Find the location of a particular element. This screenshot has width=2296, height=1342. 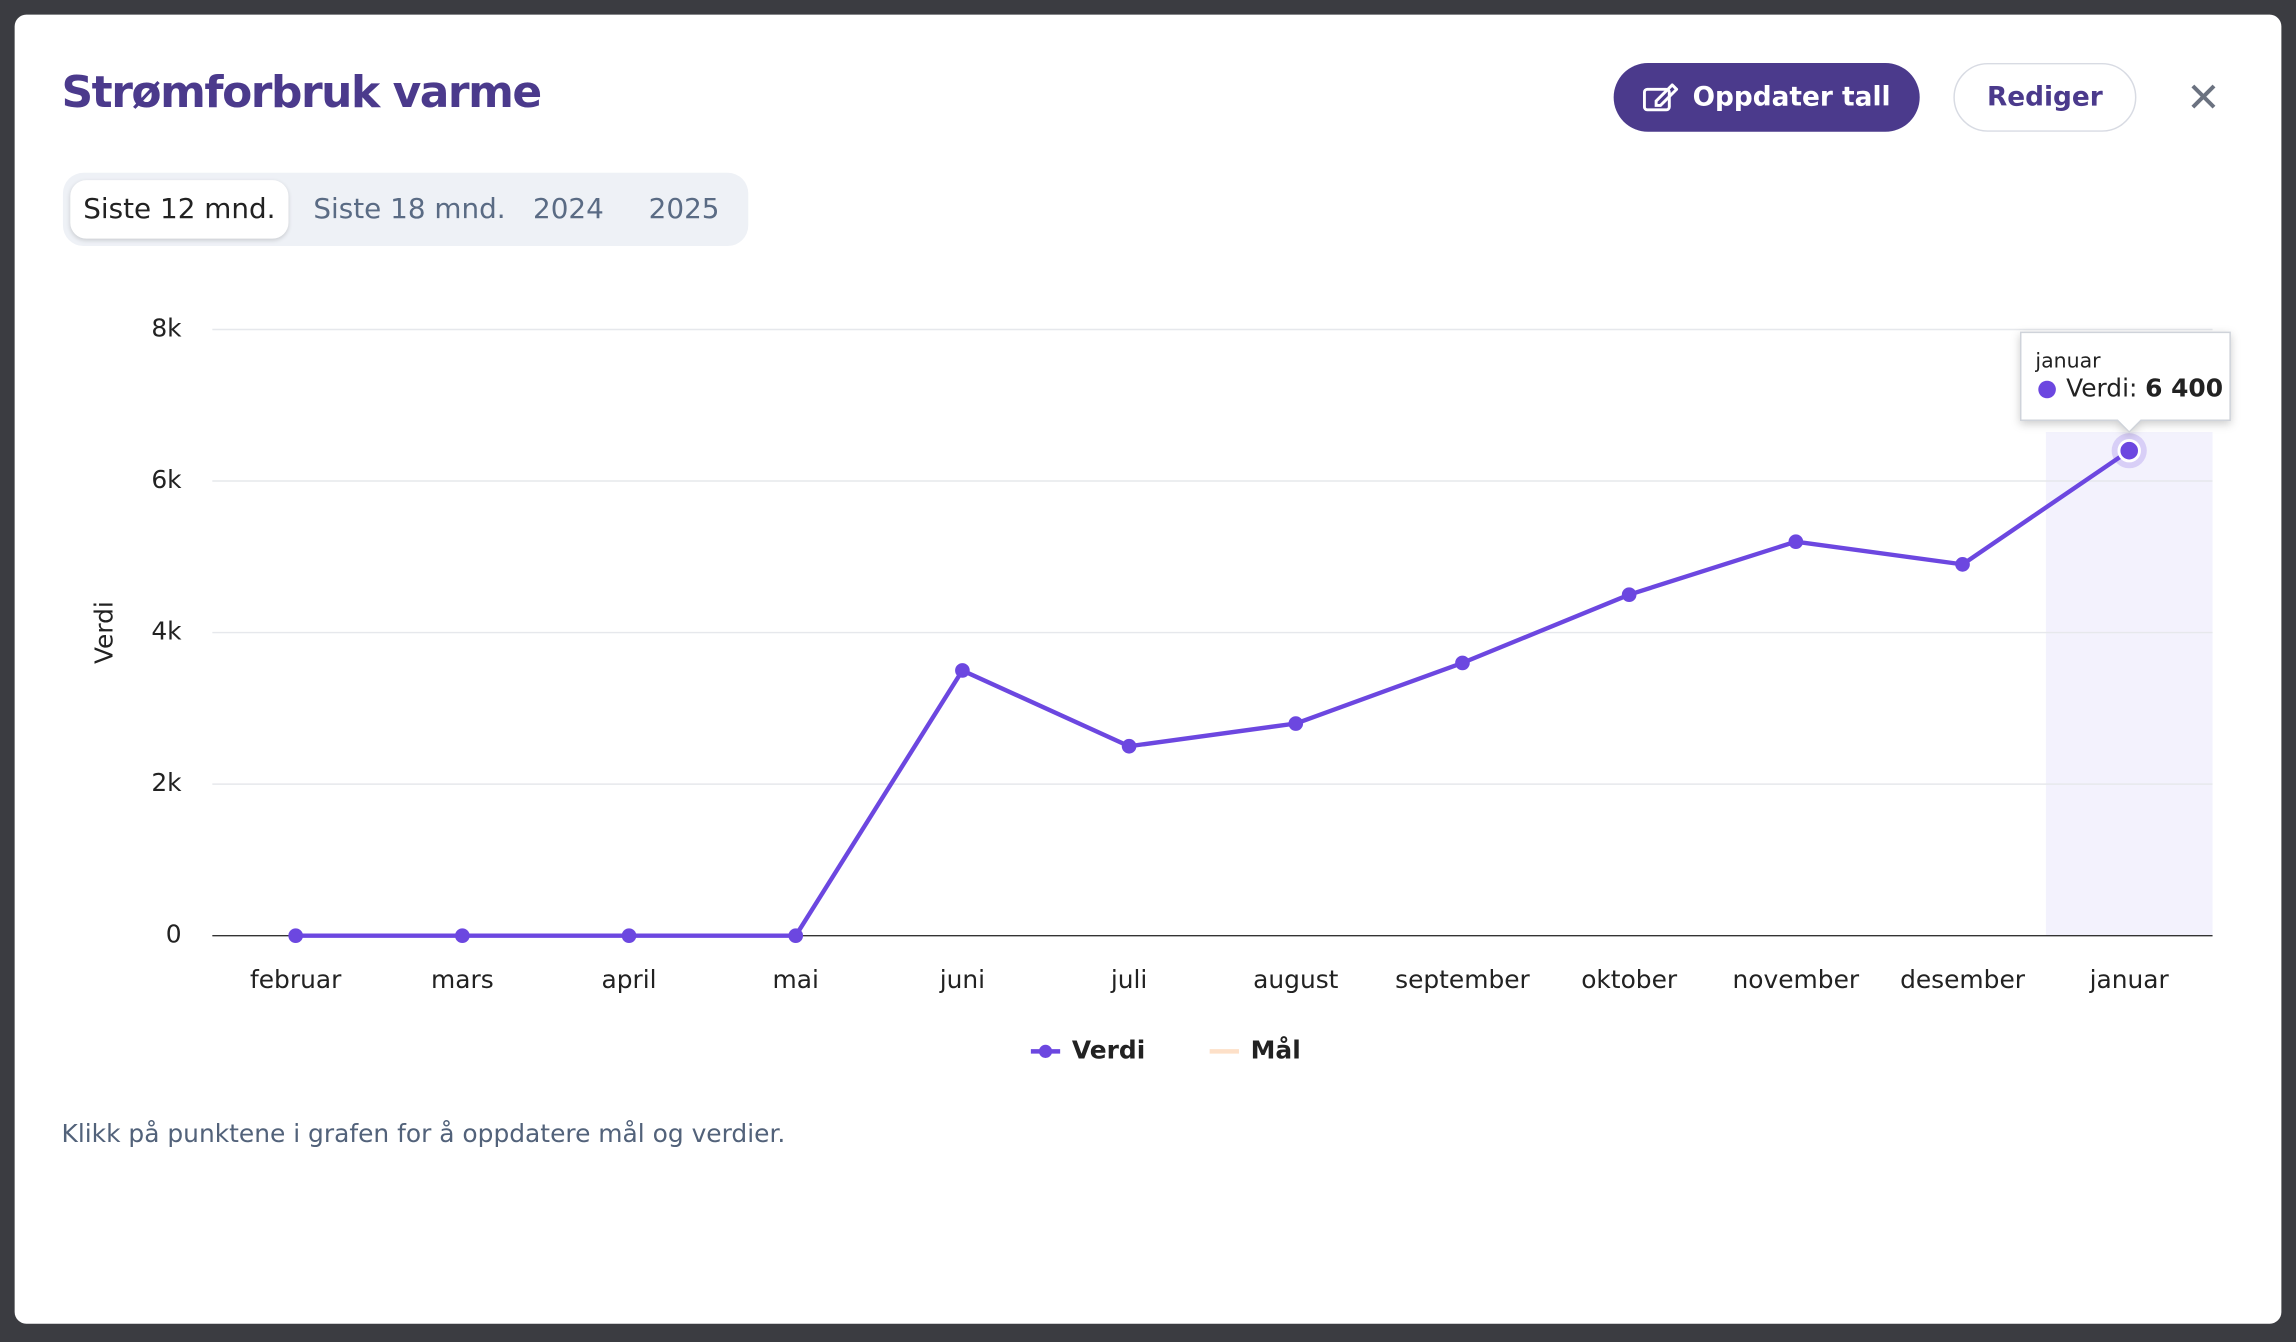

update-button: Oppdater tall is located at coordinates (1766, 97).